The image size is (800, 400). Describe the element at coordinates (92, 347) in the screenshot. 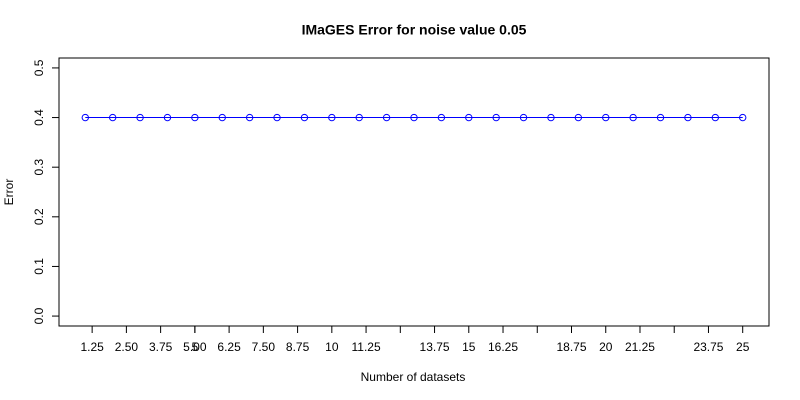

I see `x-tick-label: 1.25` at that location.